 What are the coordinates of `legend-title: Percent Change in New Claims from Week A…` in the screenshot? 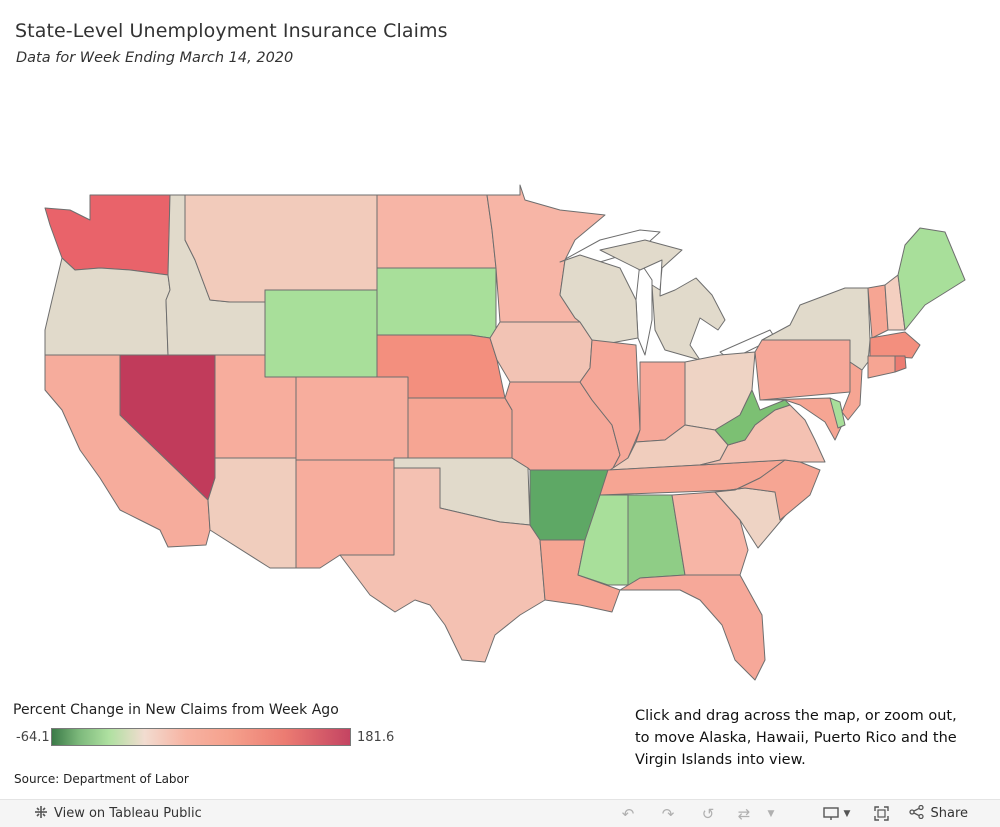 It's located at (176, 710).